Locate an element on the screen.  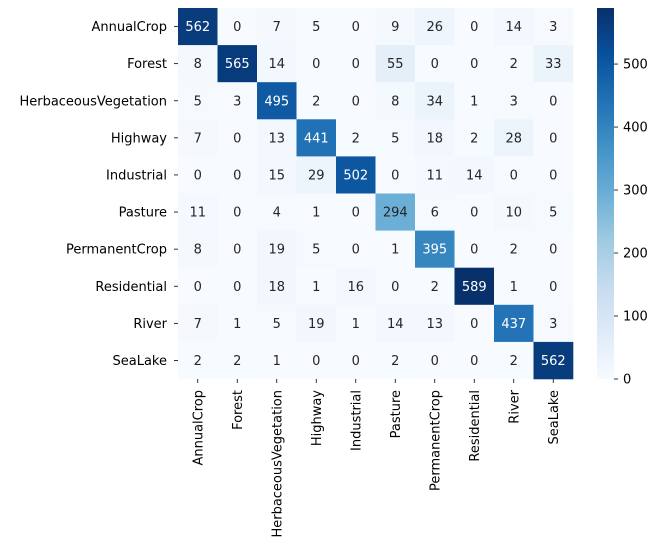
x-tick-label: Highway is located at coordinates (317, 418).